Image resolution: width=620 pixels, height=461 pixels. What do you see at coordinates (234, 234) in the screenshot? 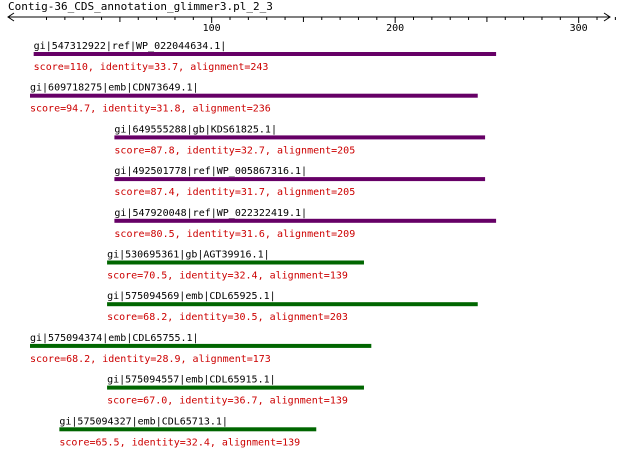
I see `hit-score-label: score=80.5, identity=31.6, alignment=209` at bounding box center [234, 234].